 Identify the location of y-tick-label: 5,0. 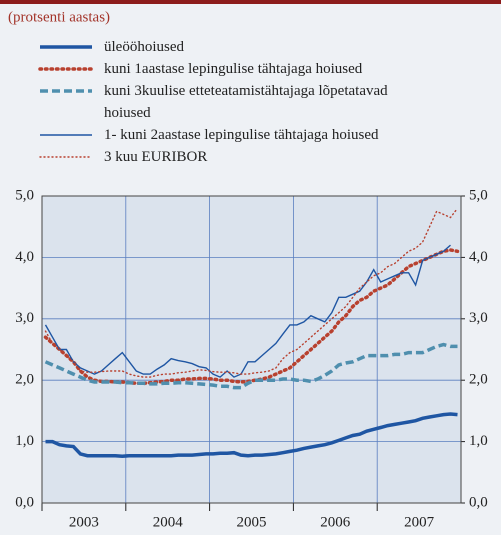
(24, 195).